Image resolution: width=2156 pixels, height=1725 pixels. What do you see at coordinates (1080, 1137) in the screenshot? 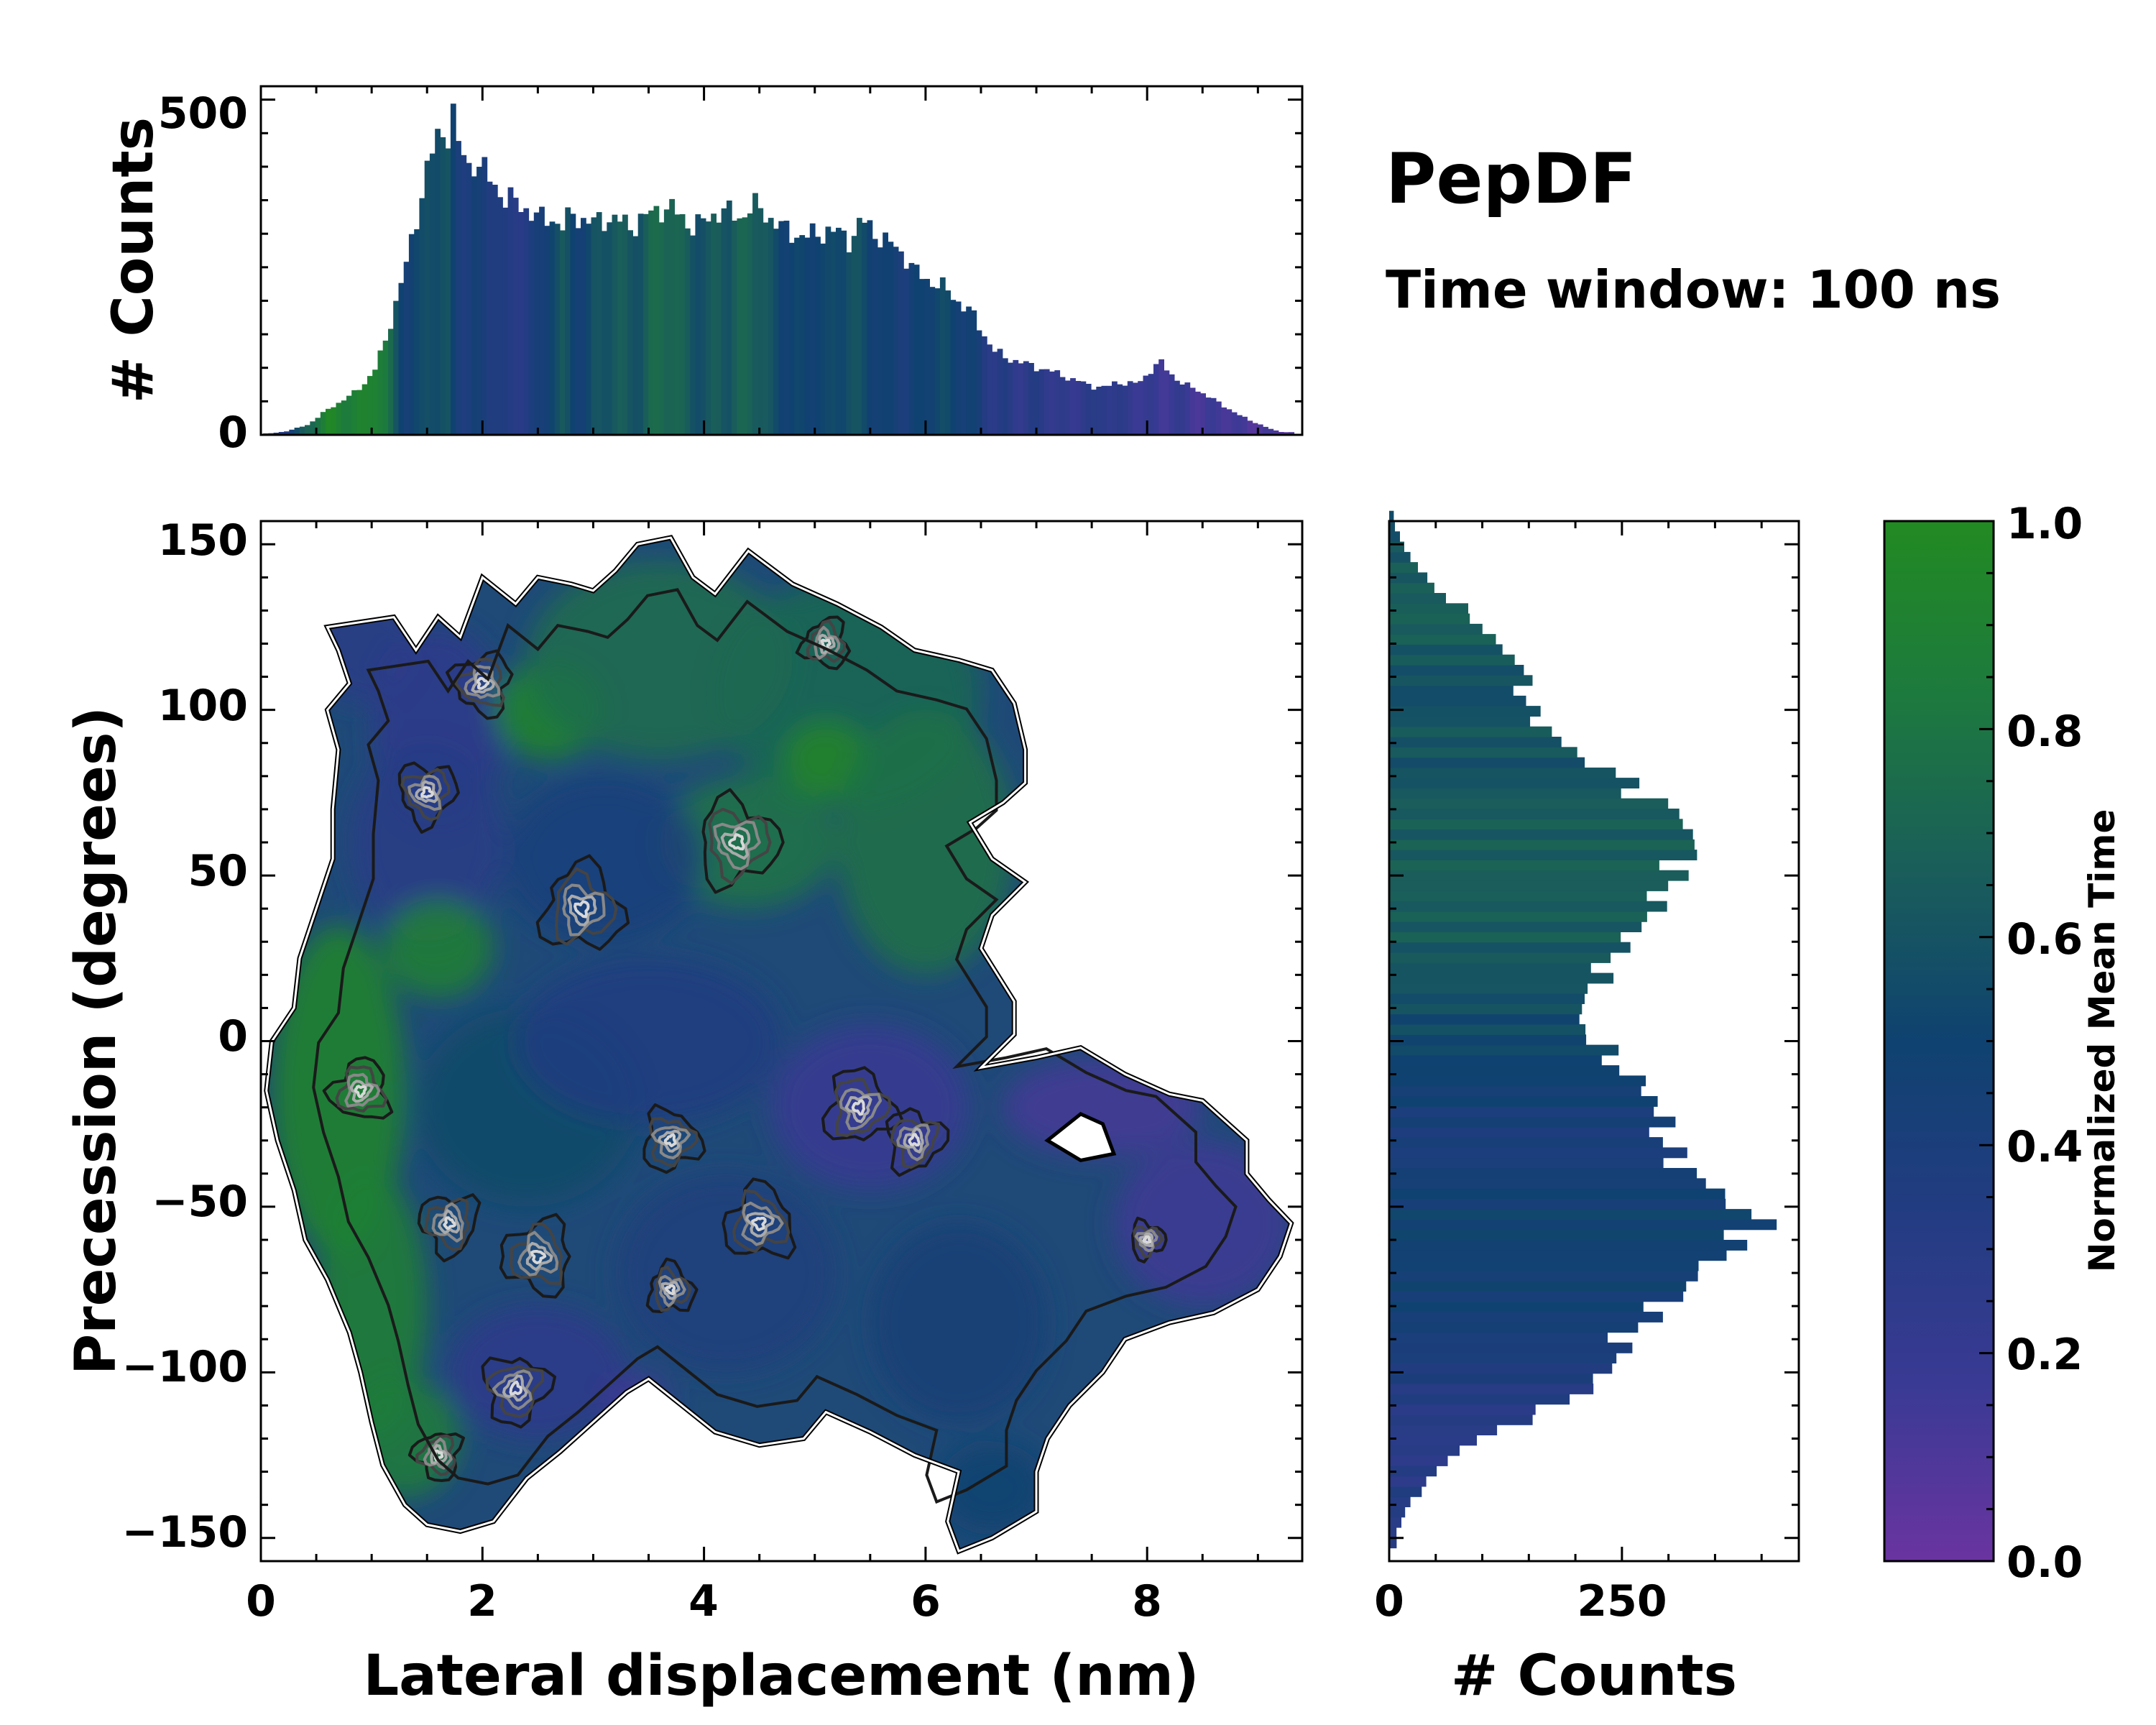
I see `density-hole` at bounding box center [1080, 1137].